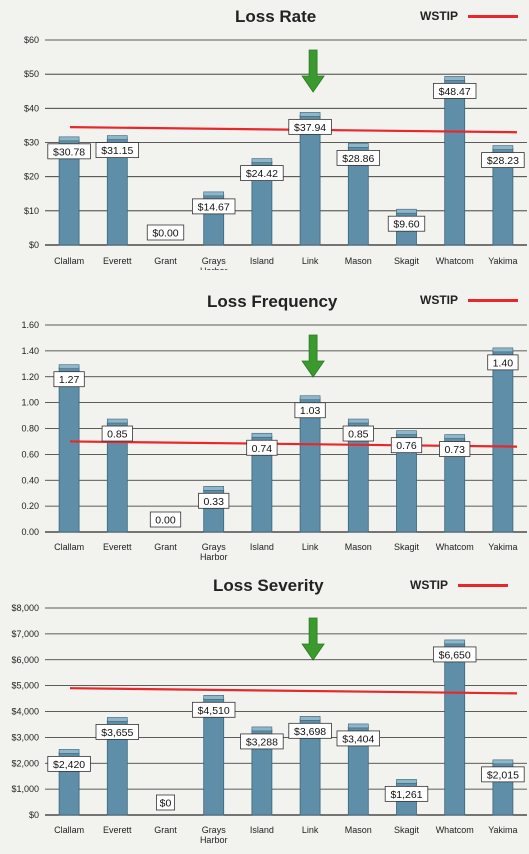 The image size is (529, 854). I want to click on data-label: $37.94, so click(310, 128).